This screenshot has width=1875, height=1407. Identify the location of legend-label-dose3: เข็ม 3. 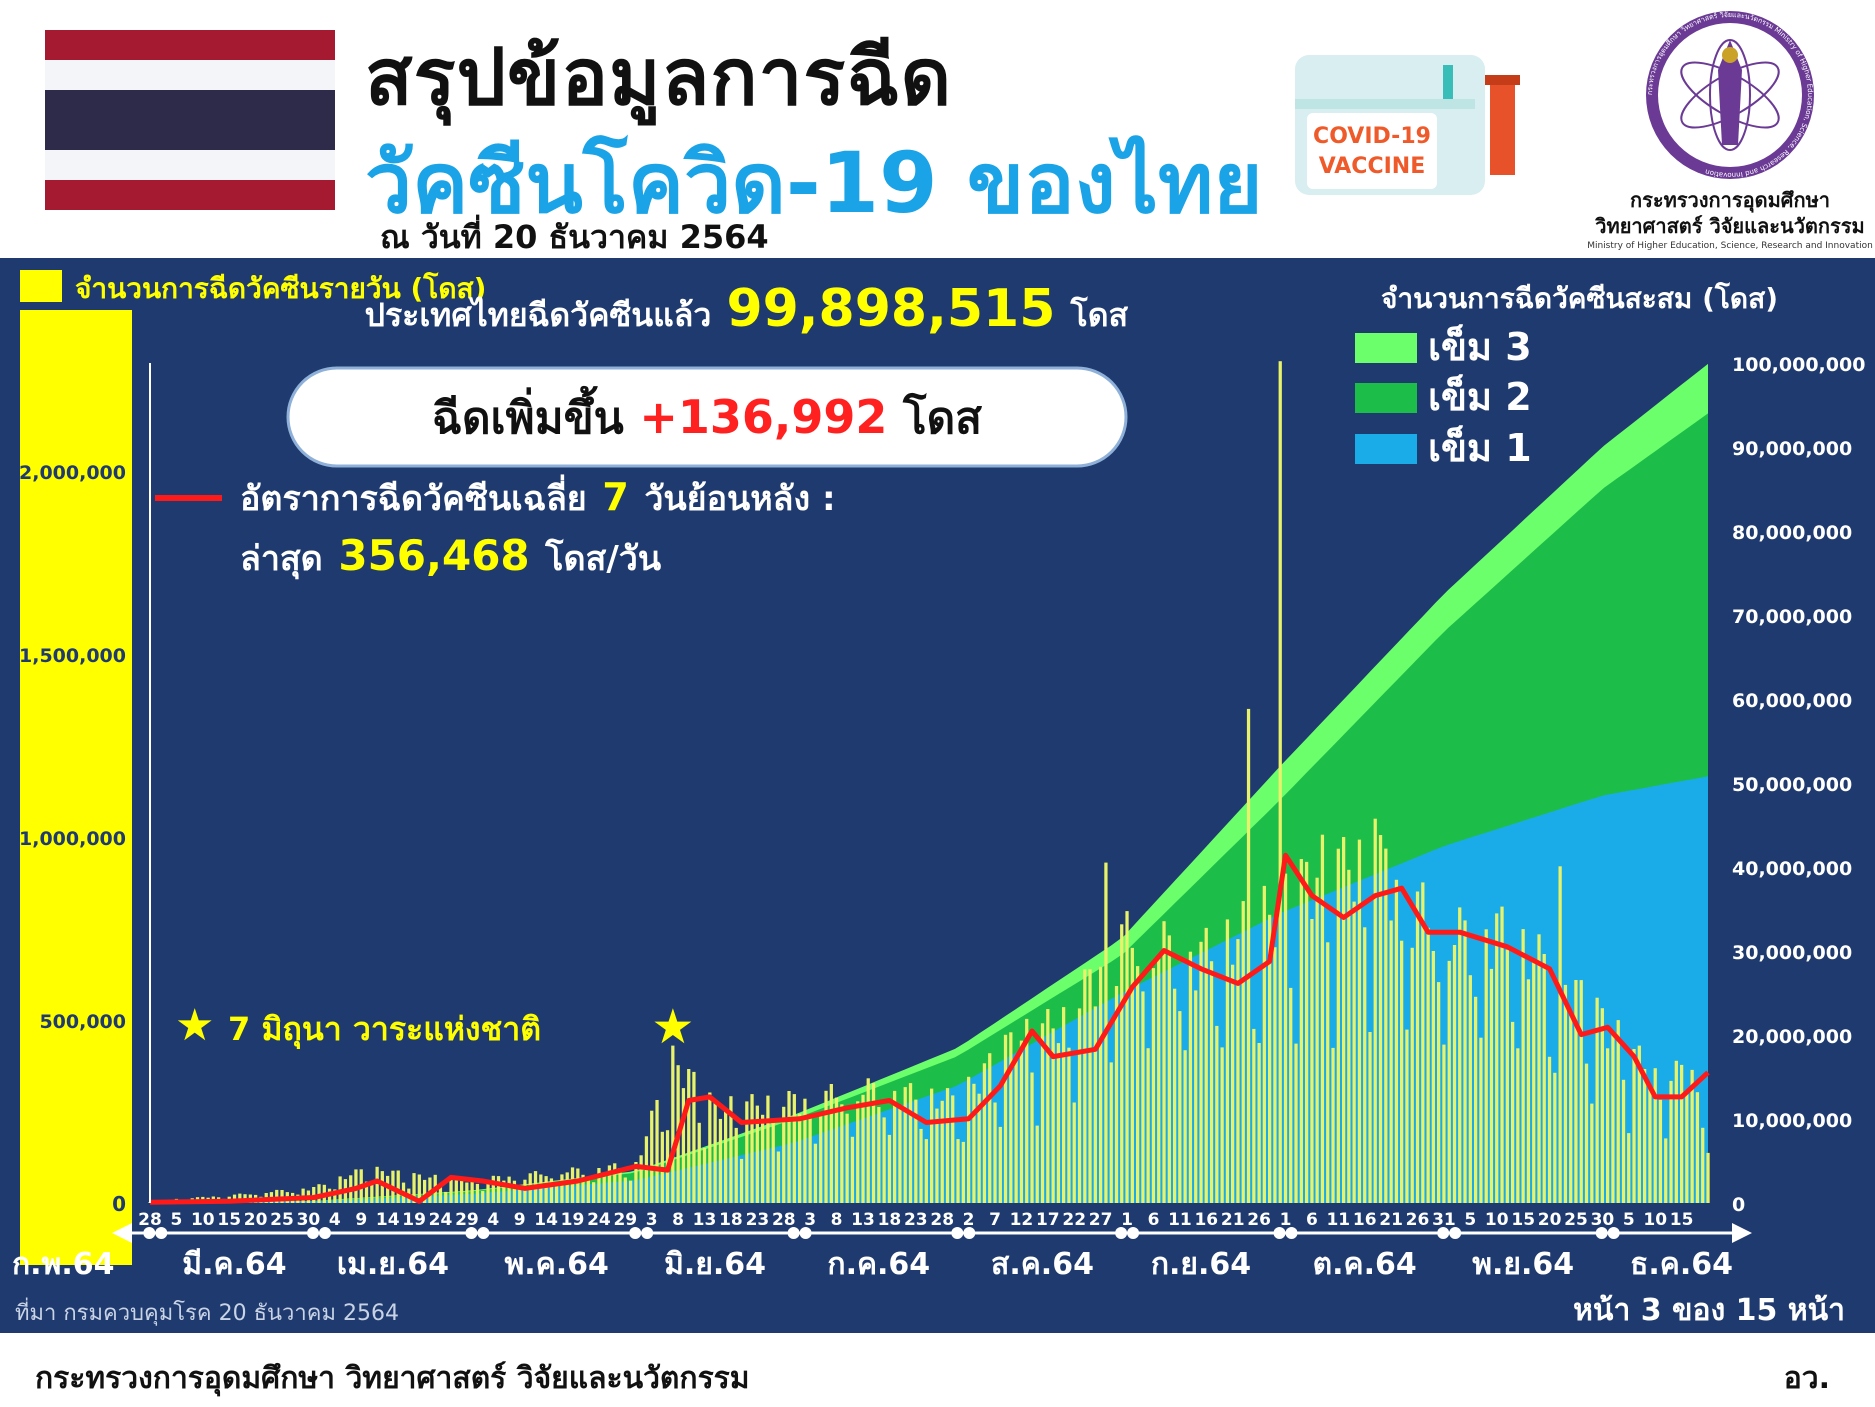
(1480, 346).